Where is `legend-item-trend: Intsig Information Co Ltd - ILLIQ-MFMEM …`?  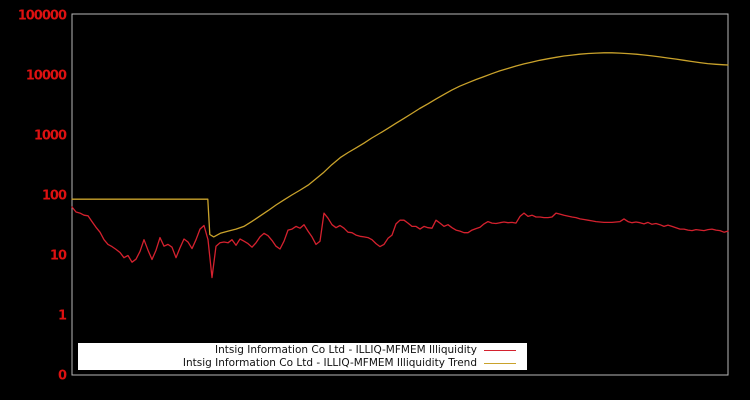
legend-item-trend: Intsig Information Co Ltd - ILLIQ-MFMEM … is located at coordinates (302, 363).